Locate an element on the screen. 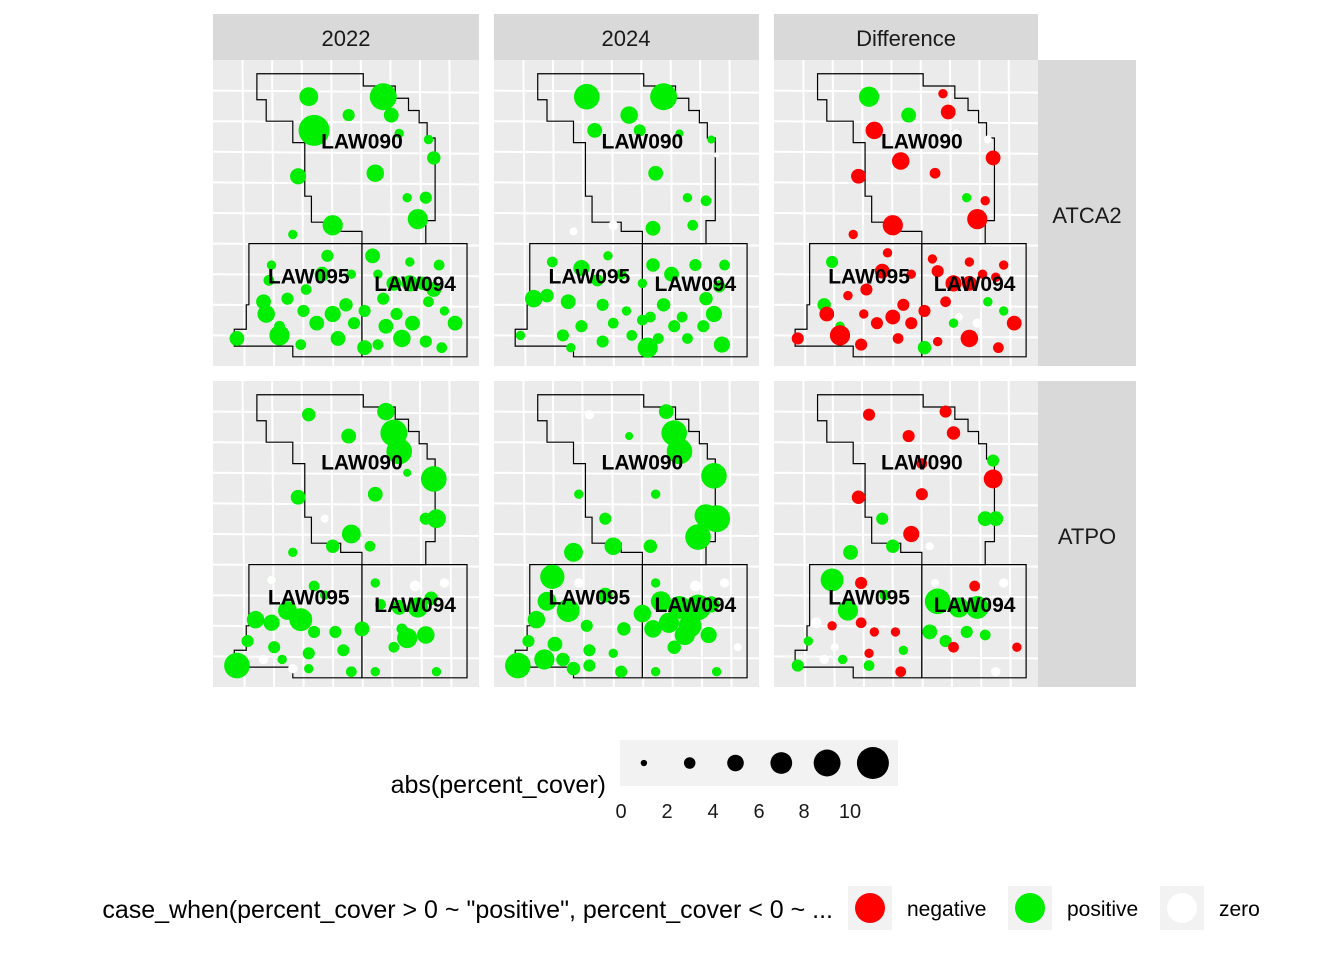  column-strip-2024: 2024 is located at coordinates (626, 37).